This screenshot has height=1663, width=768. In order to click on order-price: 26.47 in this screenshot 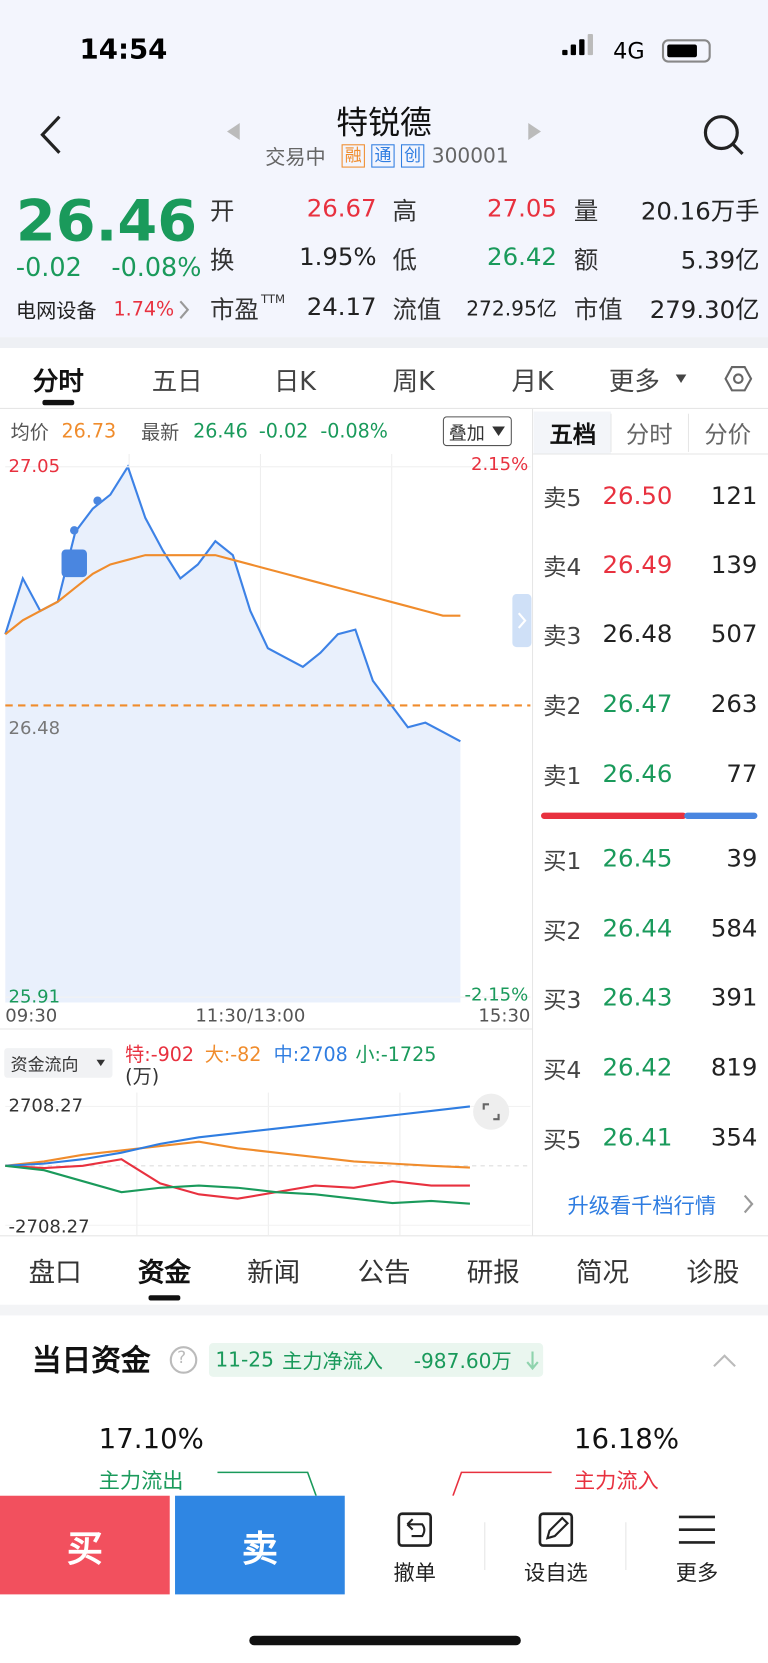, I will do `click(637, 704)`.